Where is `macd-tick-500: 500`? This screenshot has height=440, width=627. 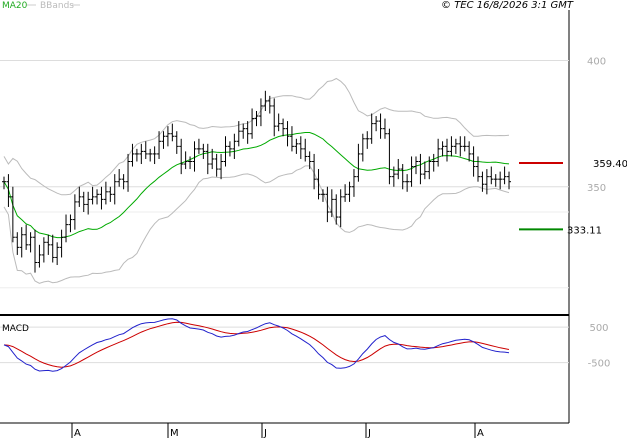
macd-tick-500: 500 is located at coordinates (598, 328).